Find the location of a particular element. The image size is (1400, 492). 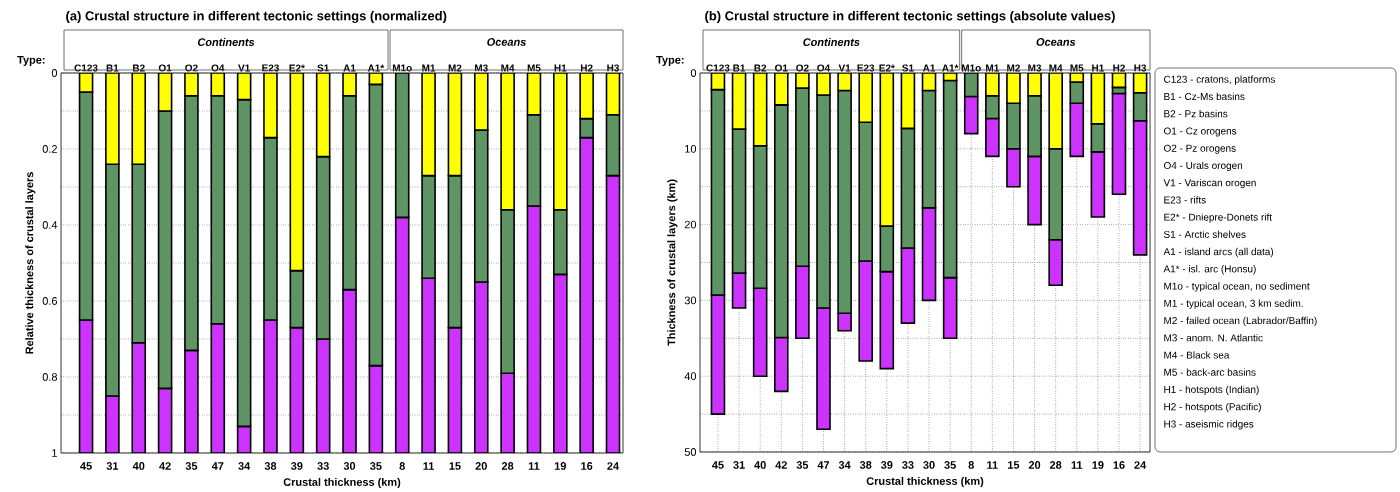

text: B2 - Pz basins is located at coordinates (1196, 113).